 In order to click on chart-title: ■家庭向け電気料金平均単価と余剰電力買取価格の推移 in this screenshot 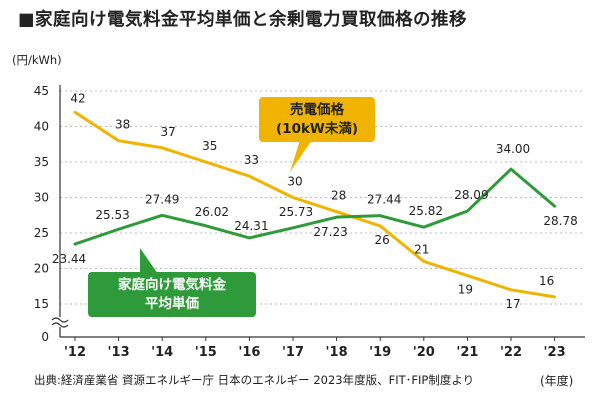, I will do `click(243, 20)`.